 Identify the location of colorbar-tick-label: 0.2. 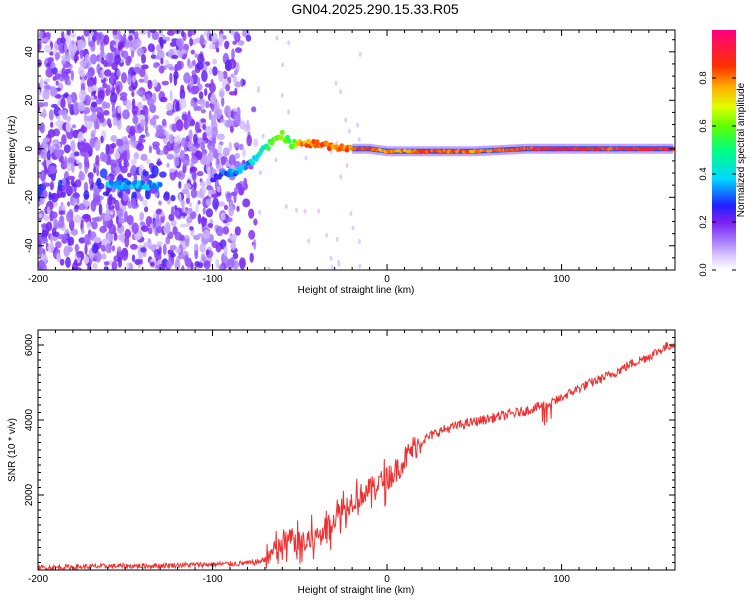
(703, 221).